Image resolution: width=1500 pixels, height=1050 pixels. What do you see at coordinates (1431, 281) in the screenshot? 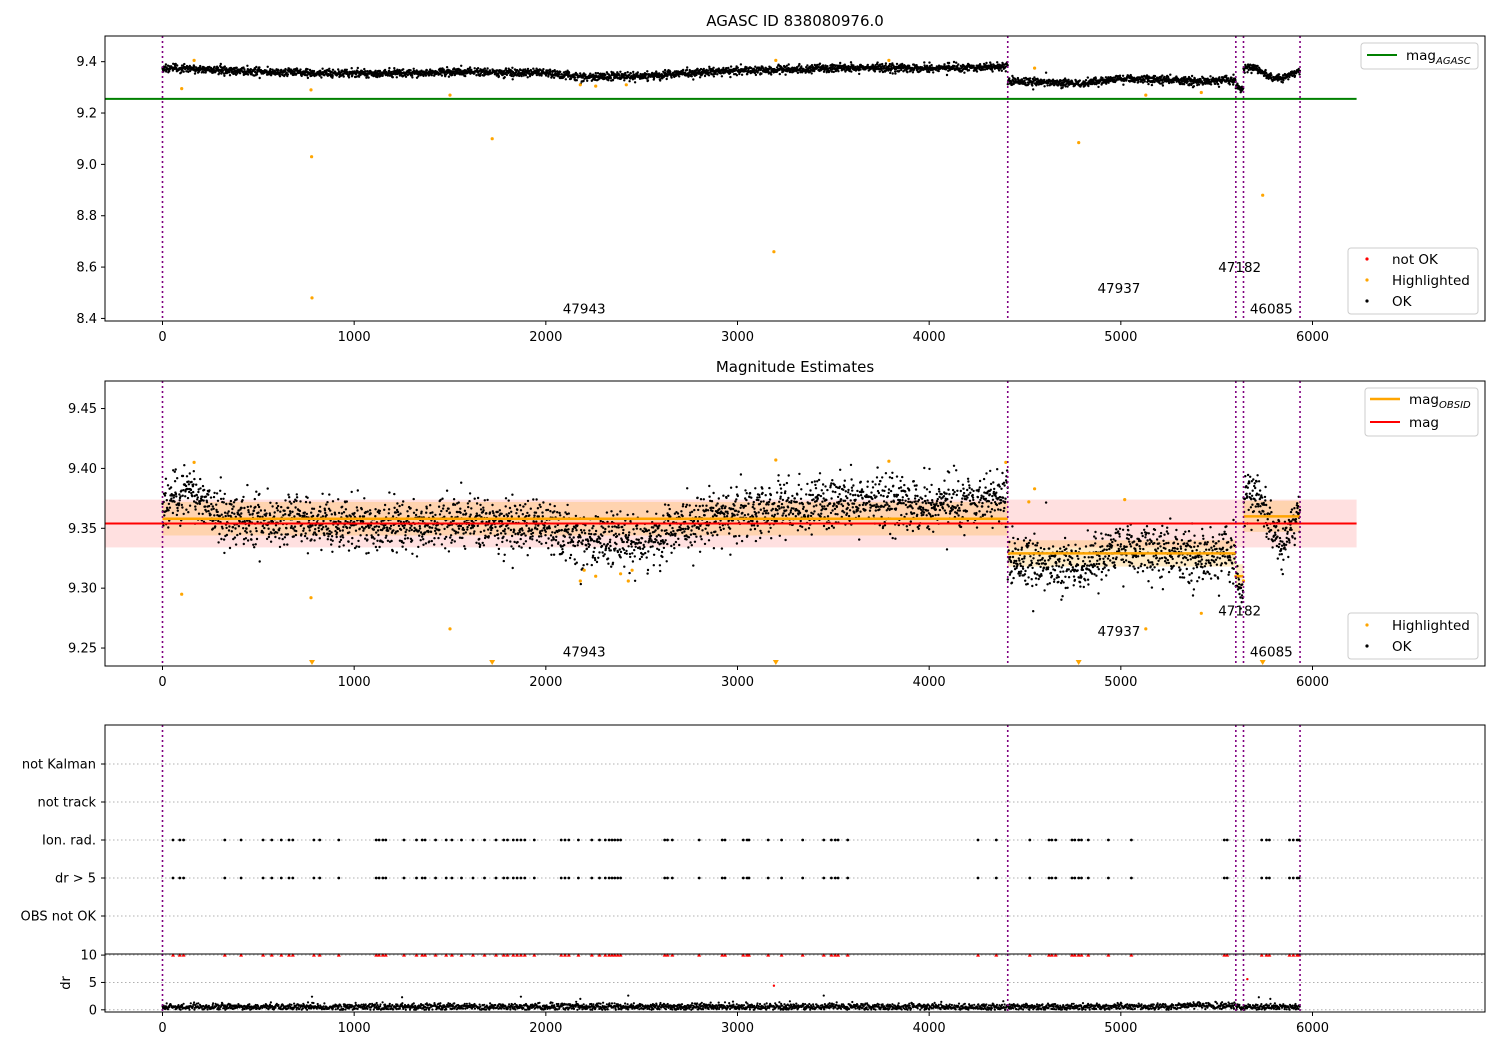
I see `legend-label-highlighted: Highlighted` at bounding box center [1431, 281].